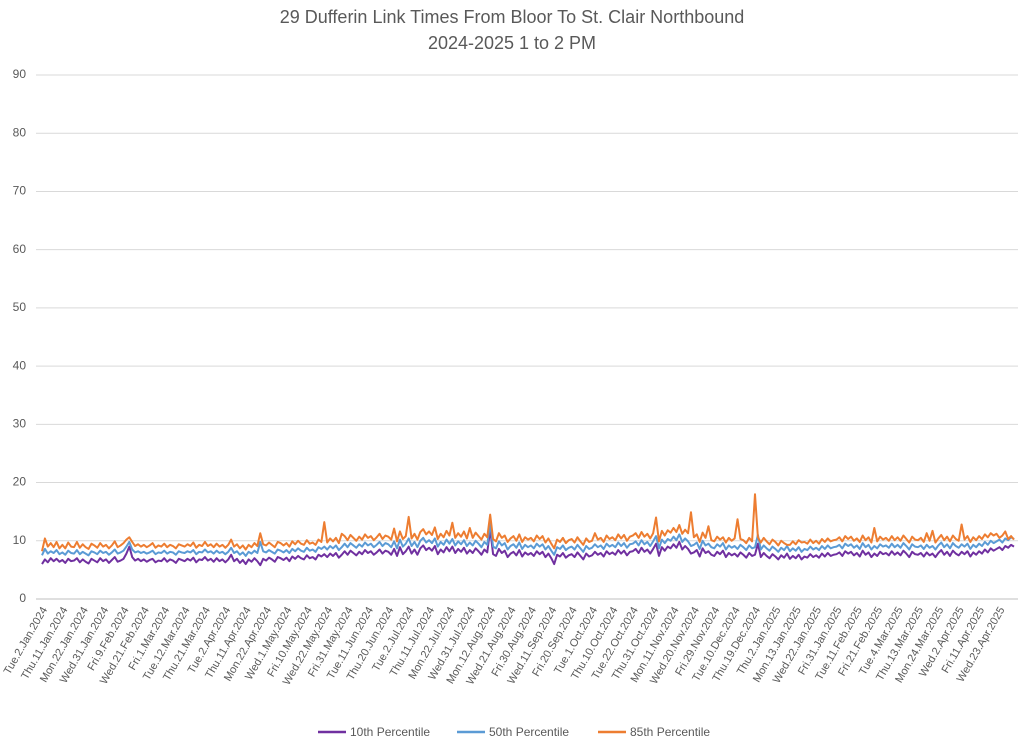  Describe the element at coordinates (20, 191) in the screenshot. I see `y-tick-label: 70` at that location.